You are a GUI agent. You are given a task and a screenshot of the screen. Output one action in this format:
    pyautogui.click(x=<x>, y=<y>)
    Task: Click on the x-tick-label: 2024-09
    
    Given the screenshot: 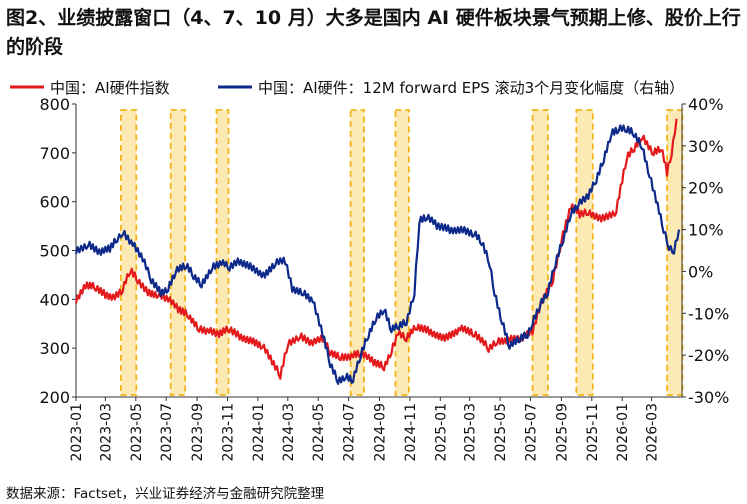 What is the action you would take?
    pyautogui.click(x=380, y=432)
    